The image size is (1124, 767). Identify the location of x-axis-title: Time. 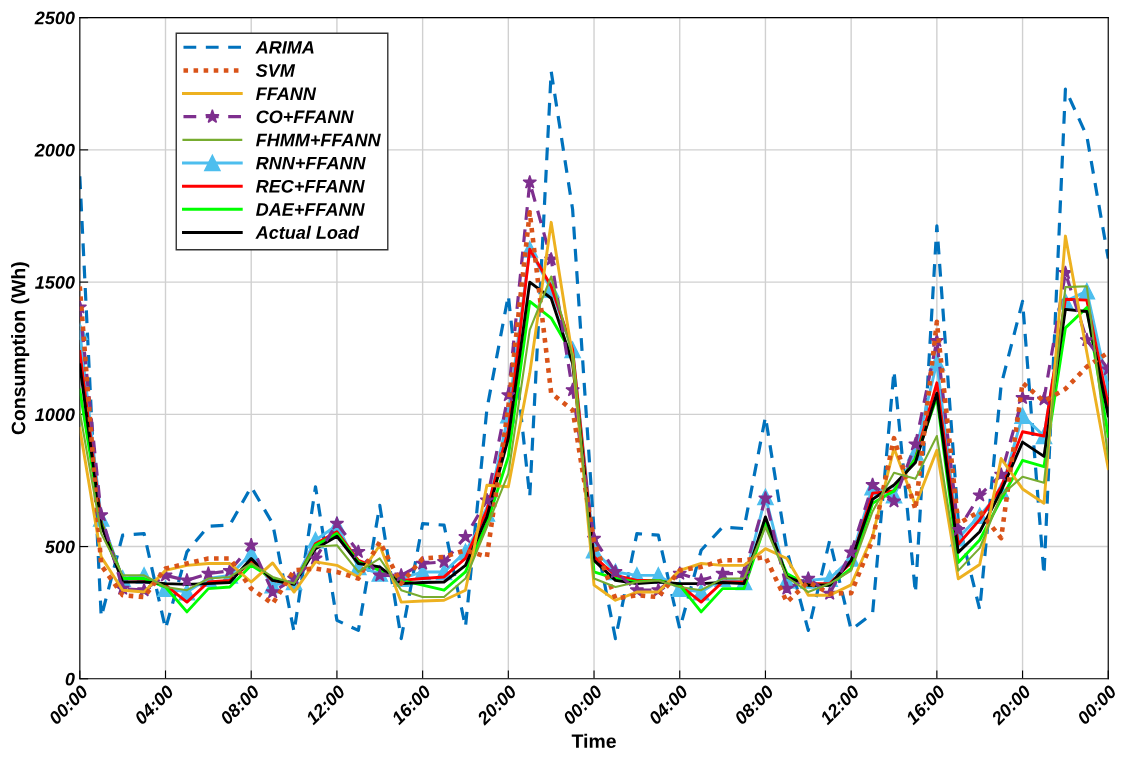
(593, 741).